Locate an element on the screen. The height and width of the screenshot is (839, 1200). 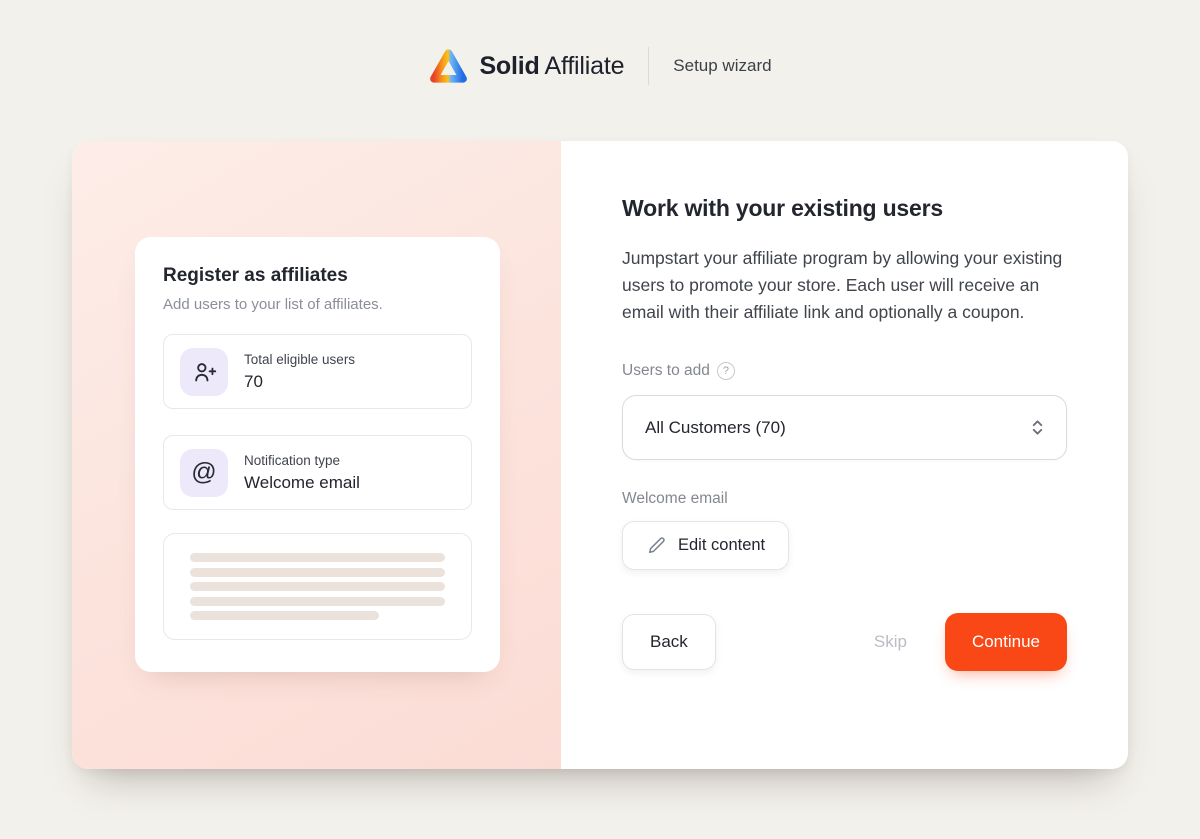
preview-title: Register as affiliates is located at coordinates (255, 275).